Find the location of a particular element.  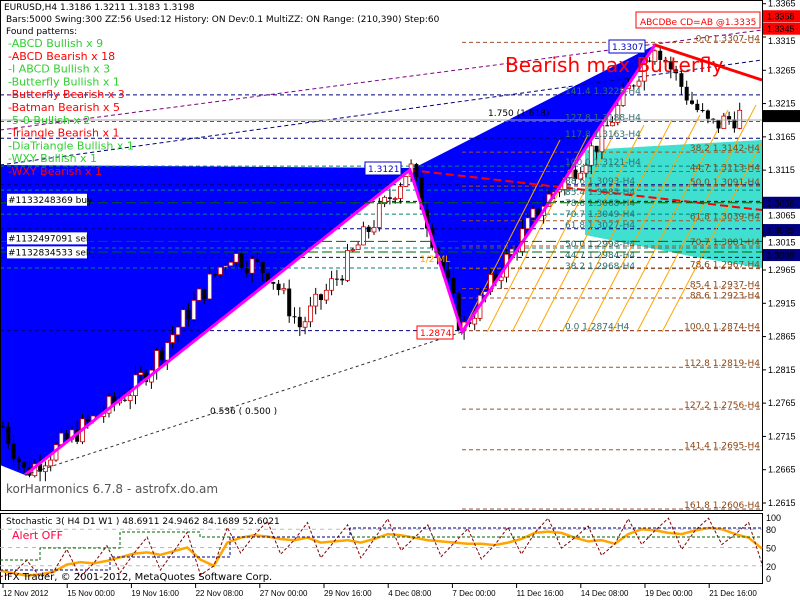

pattern-item: -5-0 Bullish x 2 is located at coordinates (49, 120).